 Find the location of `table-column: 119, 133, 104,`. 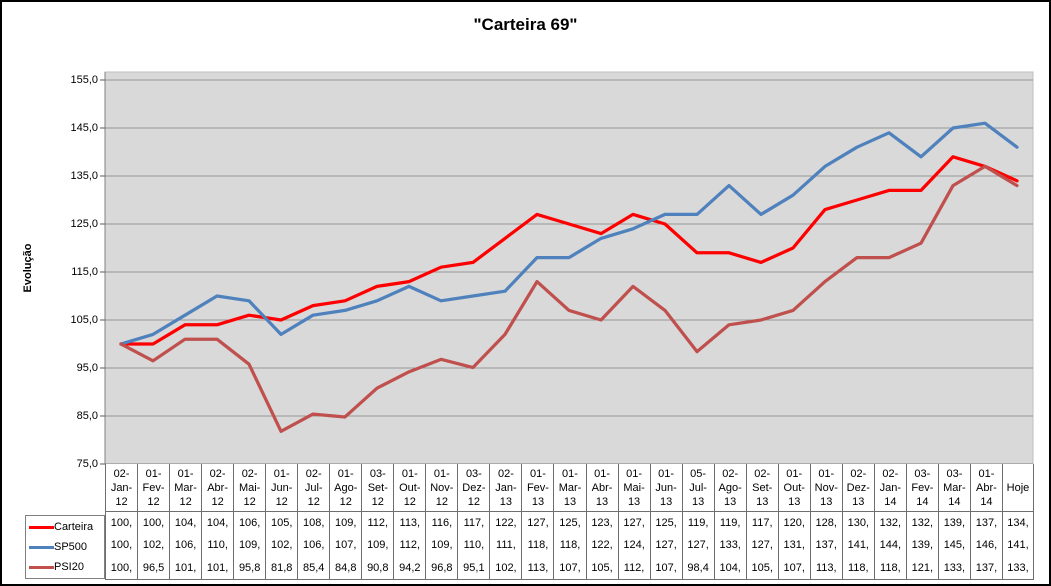

table-column: 119, 133, 104, is located at coordinates (729, 545).